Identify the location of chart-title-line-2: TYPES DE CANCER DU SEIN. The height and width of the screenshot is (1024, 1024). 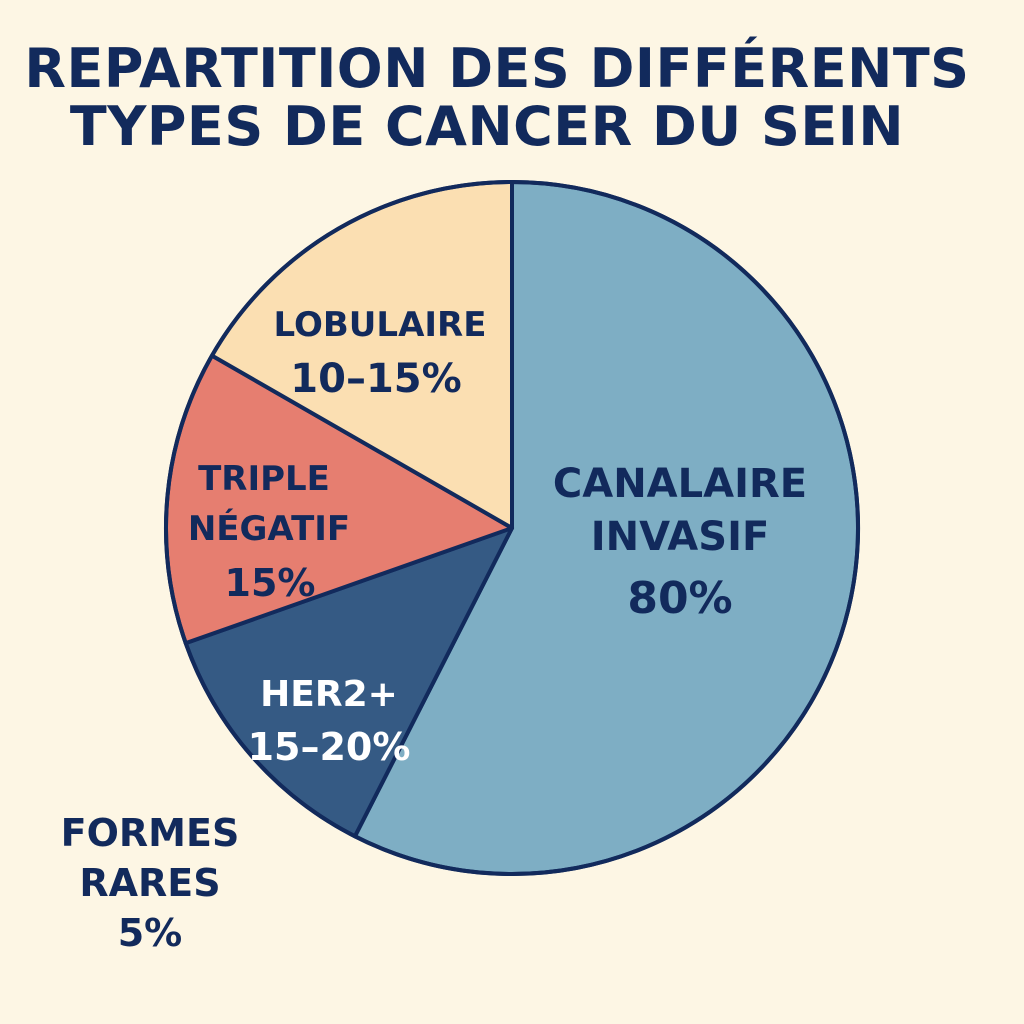
(487, 126).